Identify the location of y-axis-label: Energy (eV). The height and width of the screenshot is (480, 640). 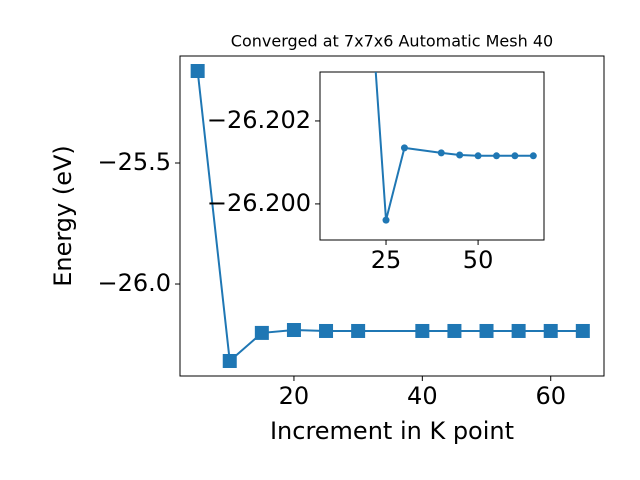
(63, 216).